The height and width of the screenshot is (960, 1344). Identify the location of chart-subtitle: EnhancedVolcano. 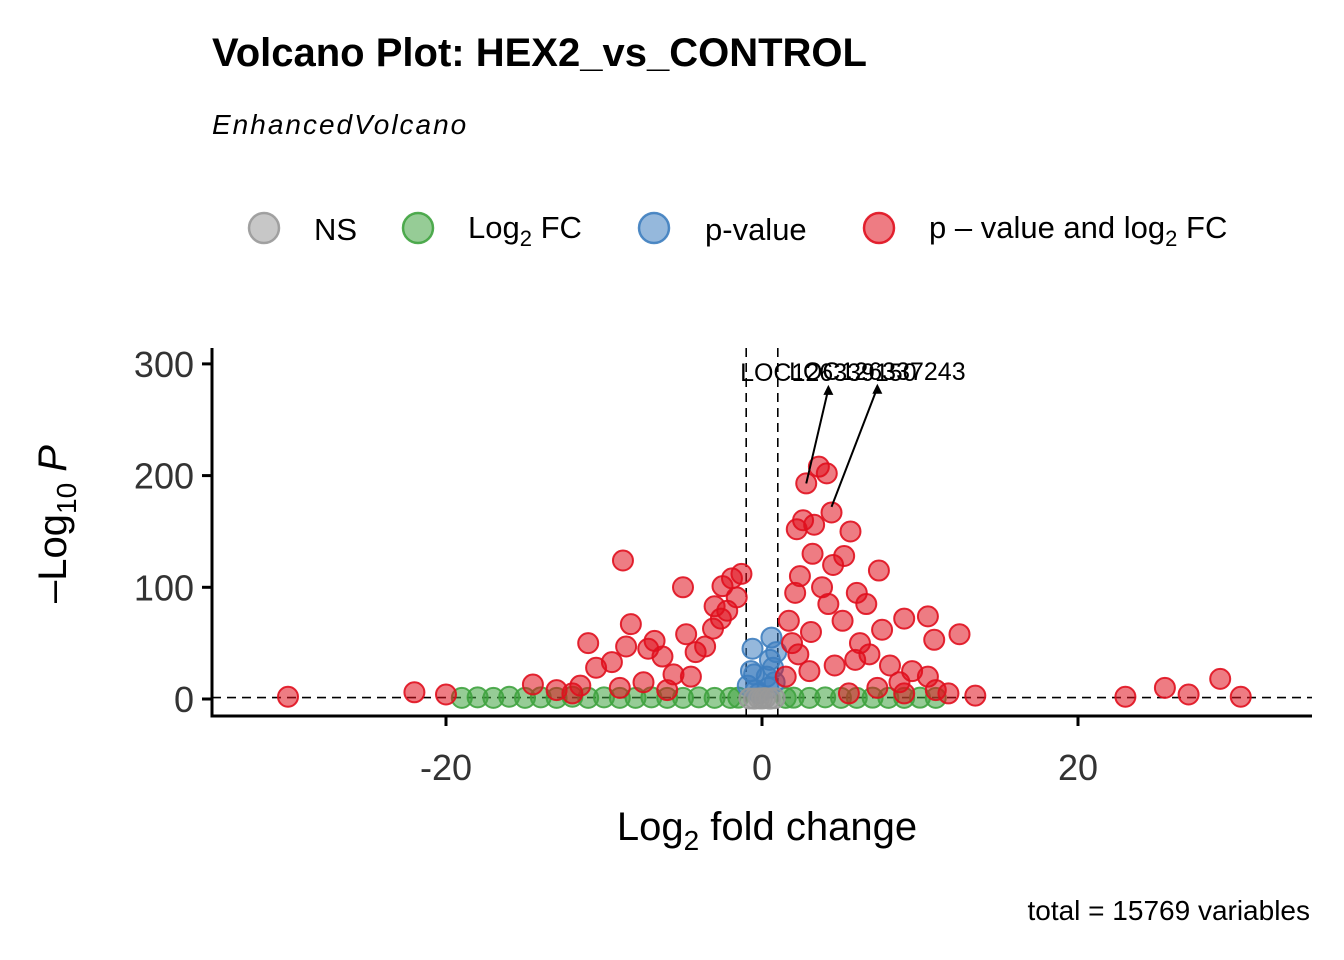
(340, 124).